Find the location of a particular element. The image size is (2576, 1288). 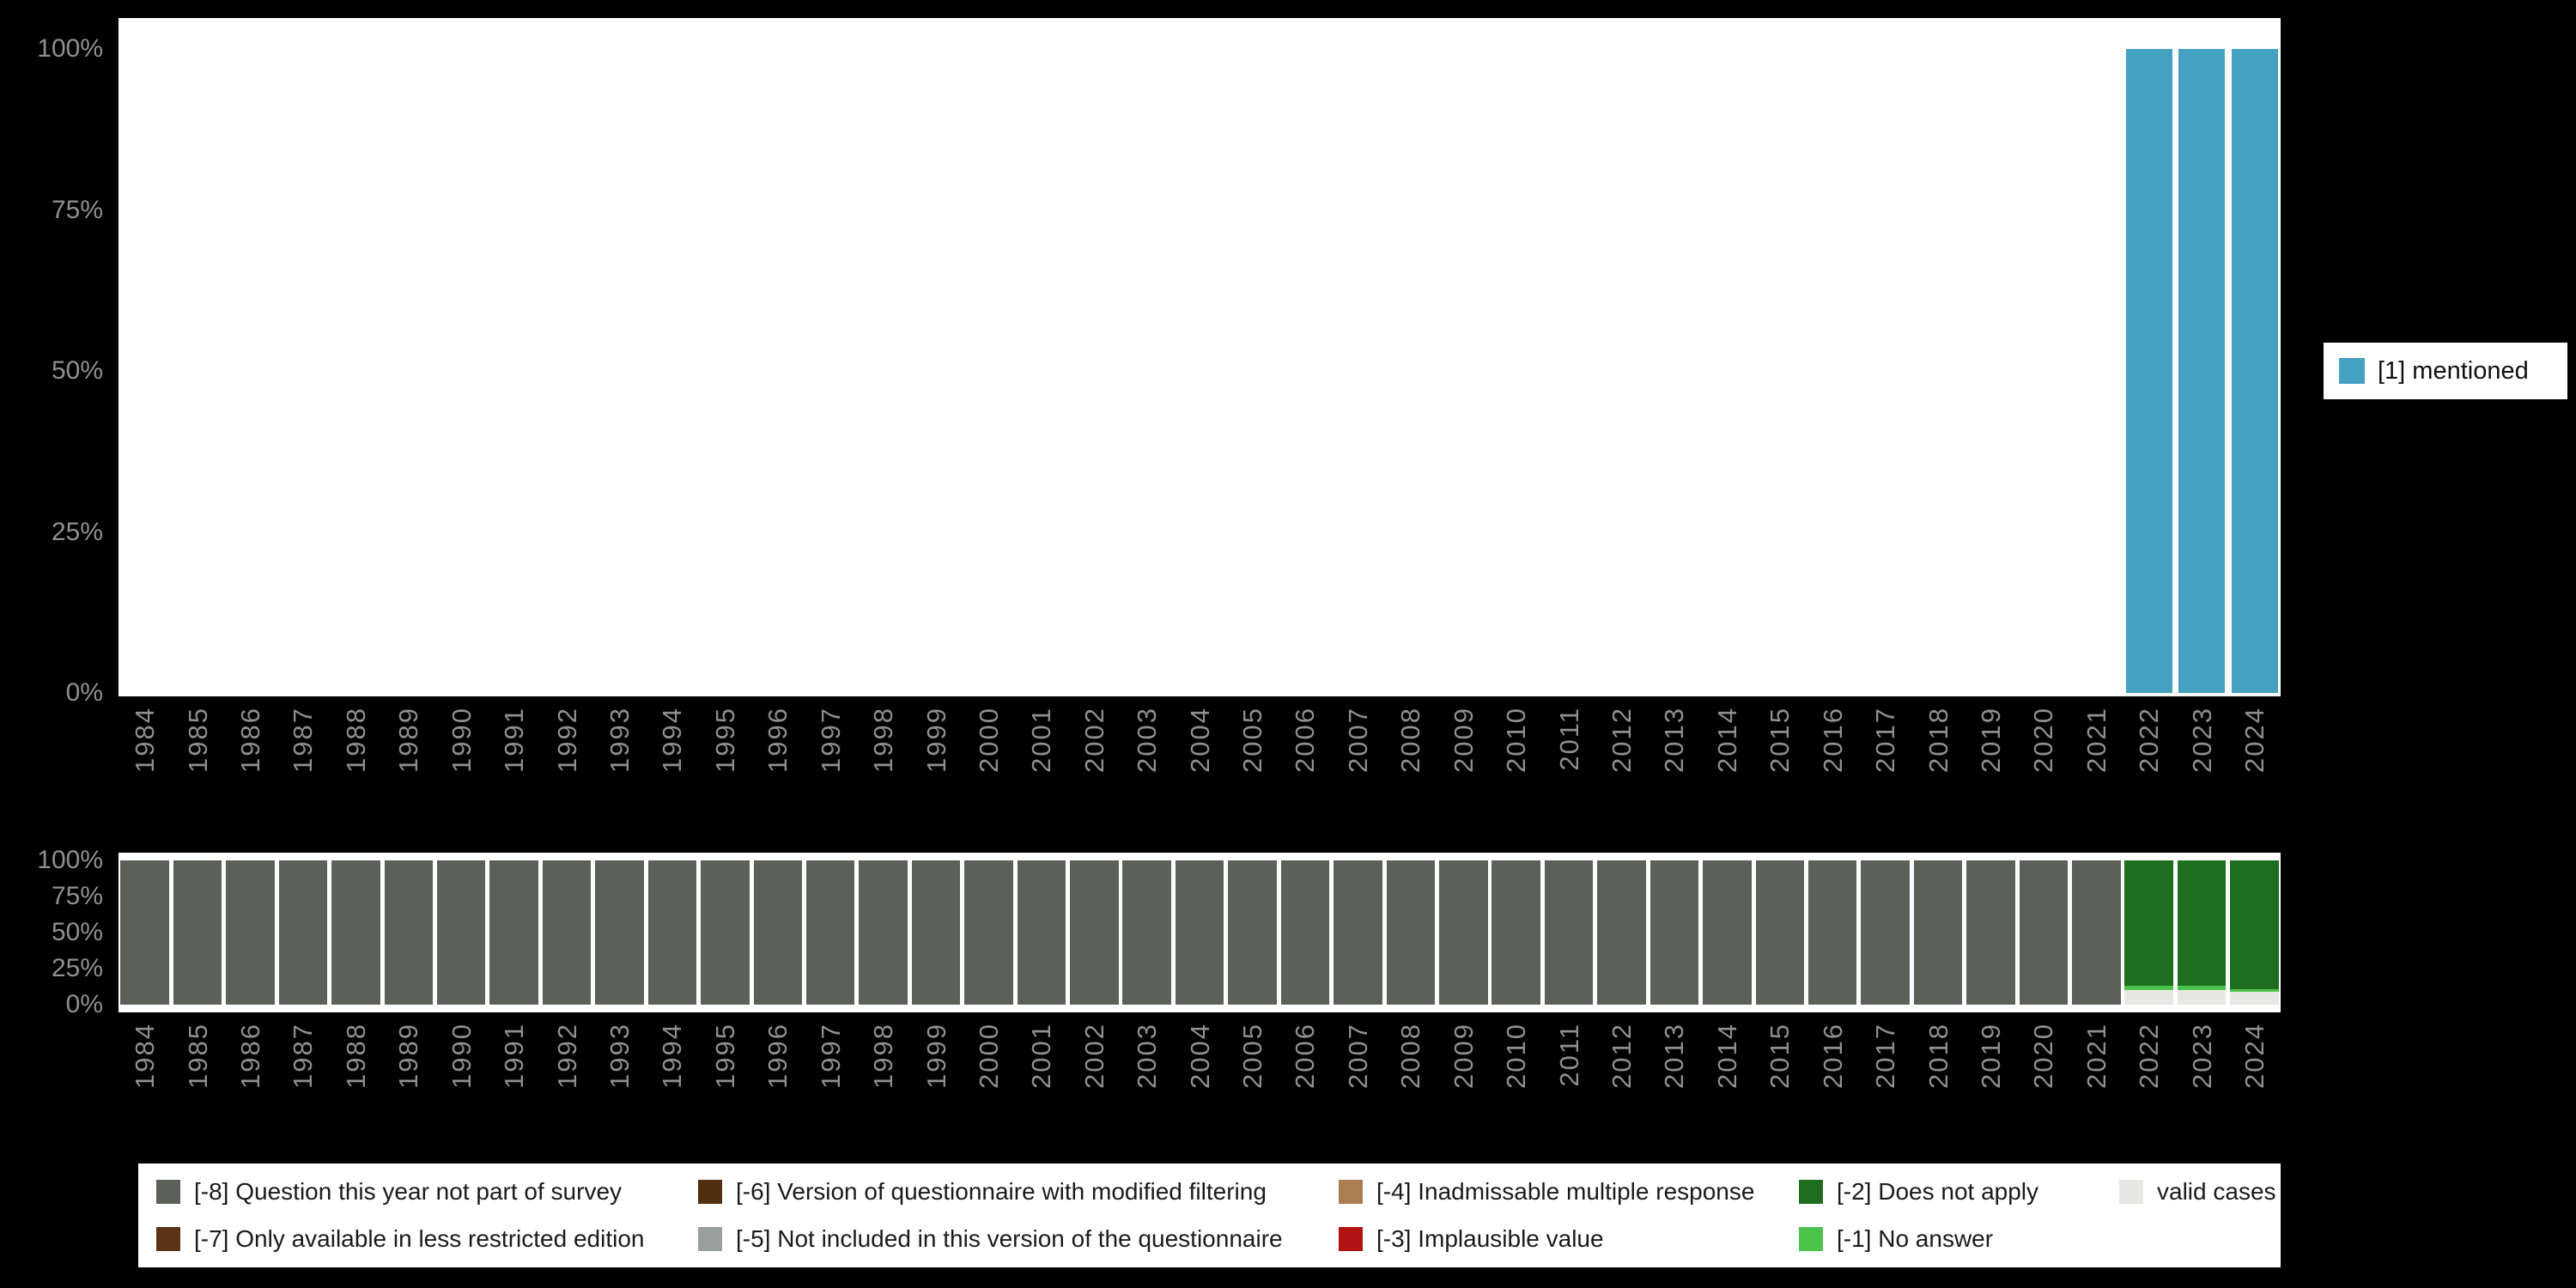

year-label: 2013 is located at coordinates (1675, 1056).